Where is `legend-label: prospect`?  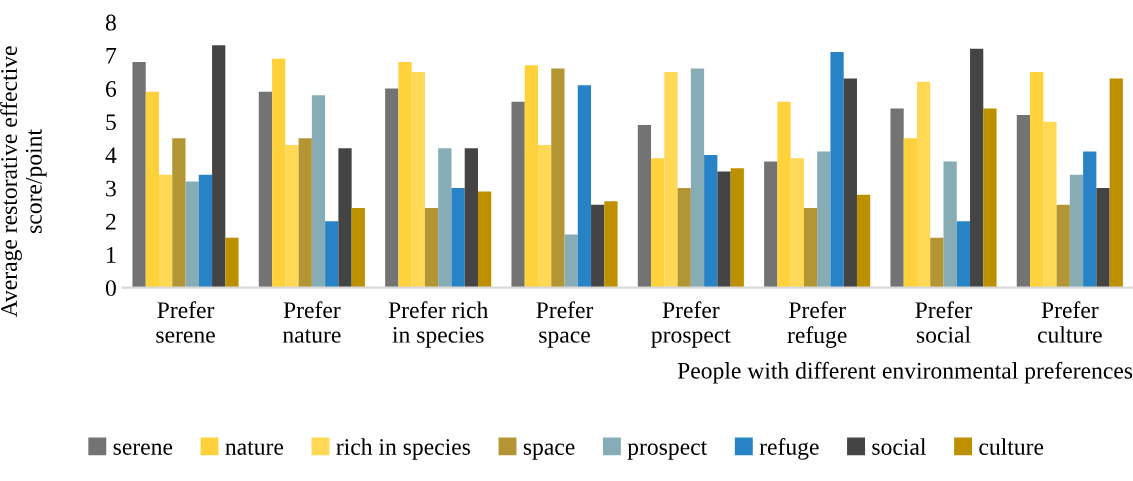 legend-label: prospect is located at coordinates (667, 450).